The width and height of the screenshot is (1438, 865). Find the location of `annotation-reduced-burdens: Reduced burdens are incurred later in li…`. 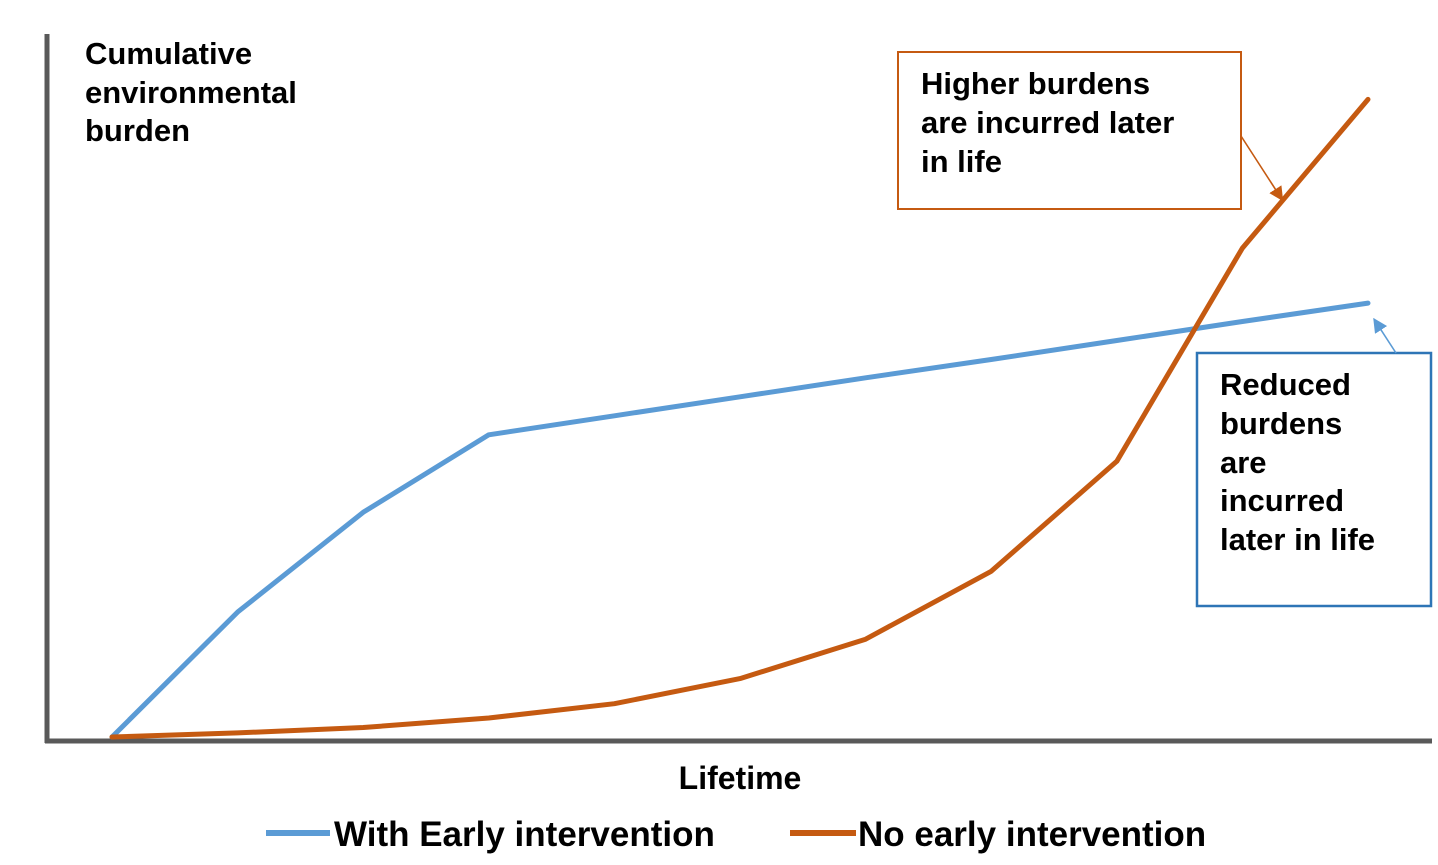

annotation-reduced-burdens: Reduced burdens are incurred later in li… is located at coordinates (1314, 462).